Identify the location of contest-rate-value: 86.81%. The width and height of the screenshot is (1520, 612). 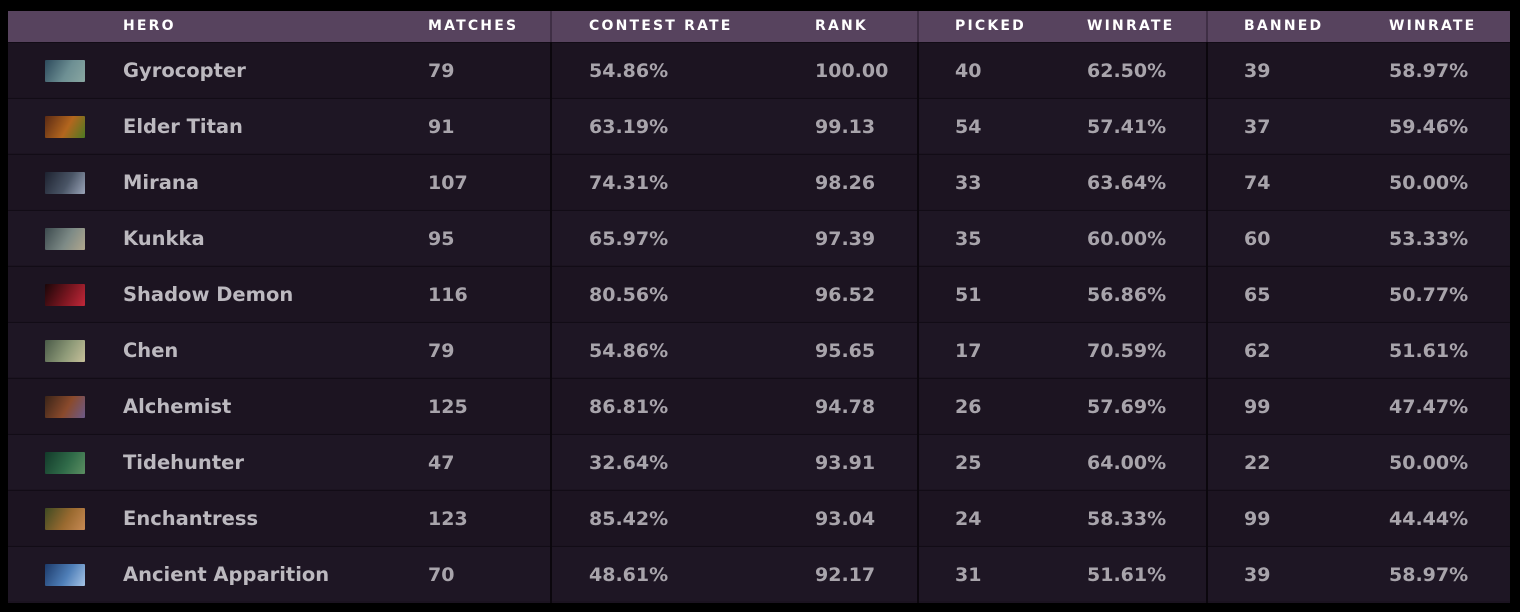
(629, 407).